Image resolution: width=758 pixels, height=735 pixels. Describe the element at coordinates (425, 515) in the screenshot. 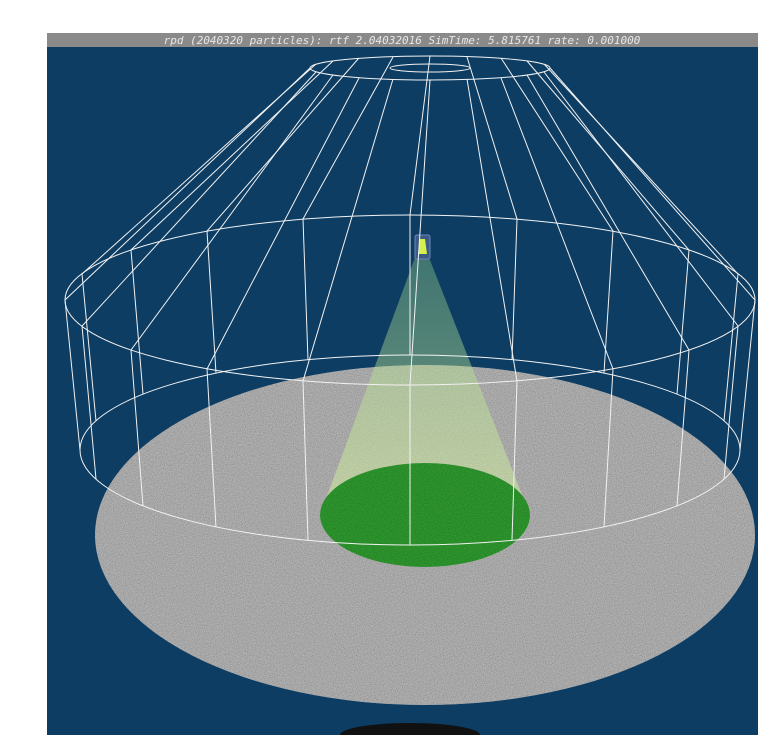

I see `deposit-region` at that location.